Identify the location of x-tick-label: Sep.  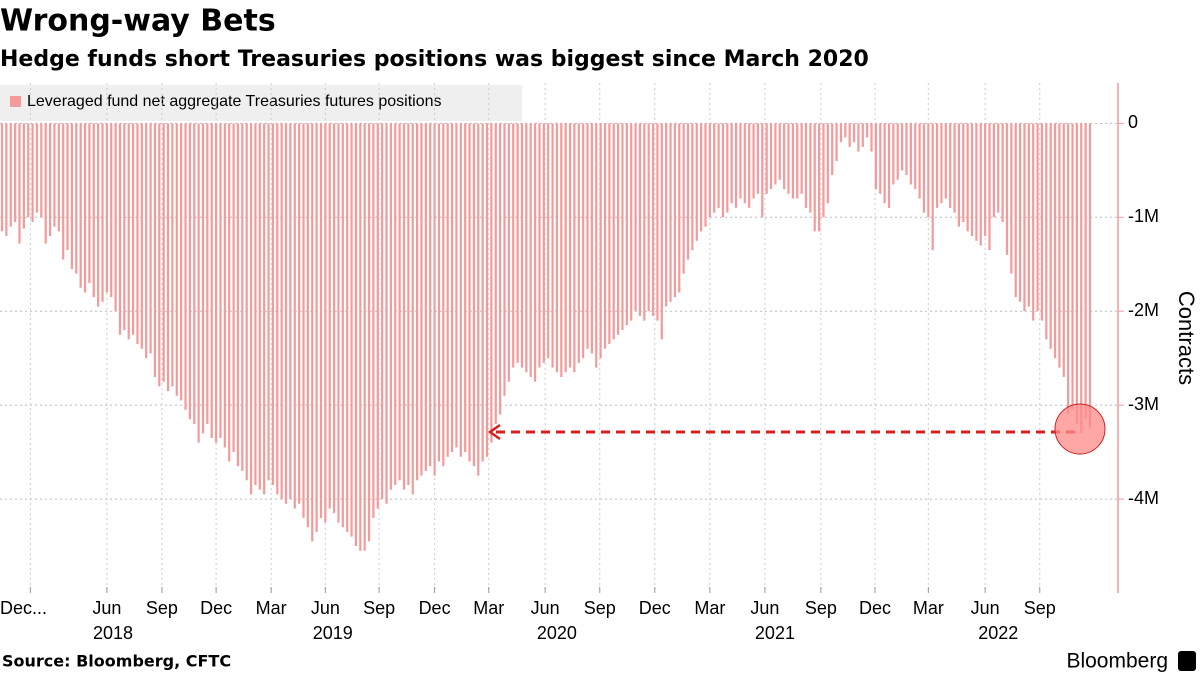
(600, 608).